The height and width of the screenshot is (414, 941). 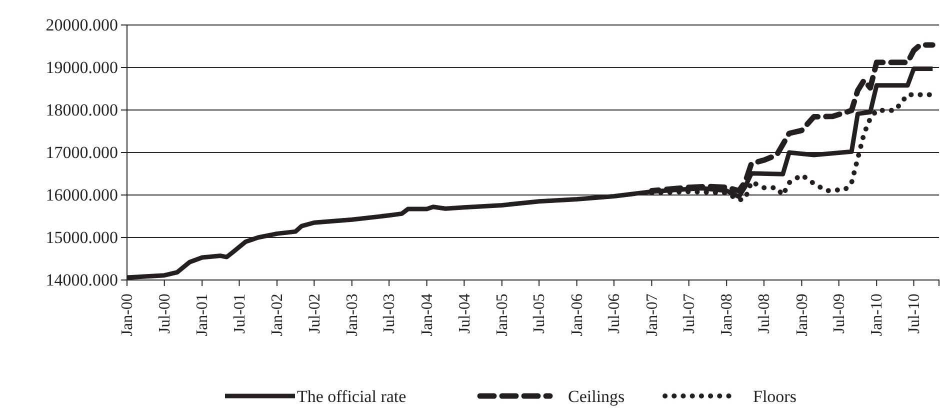 I want to click on x-tick-label: Jul-01, so click(x=239, y=314).